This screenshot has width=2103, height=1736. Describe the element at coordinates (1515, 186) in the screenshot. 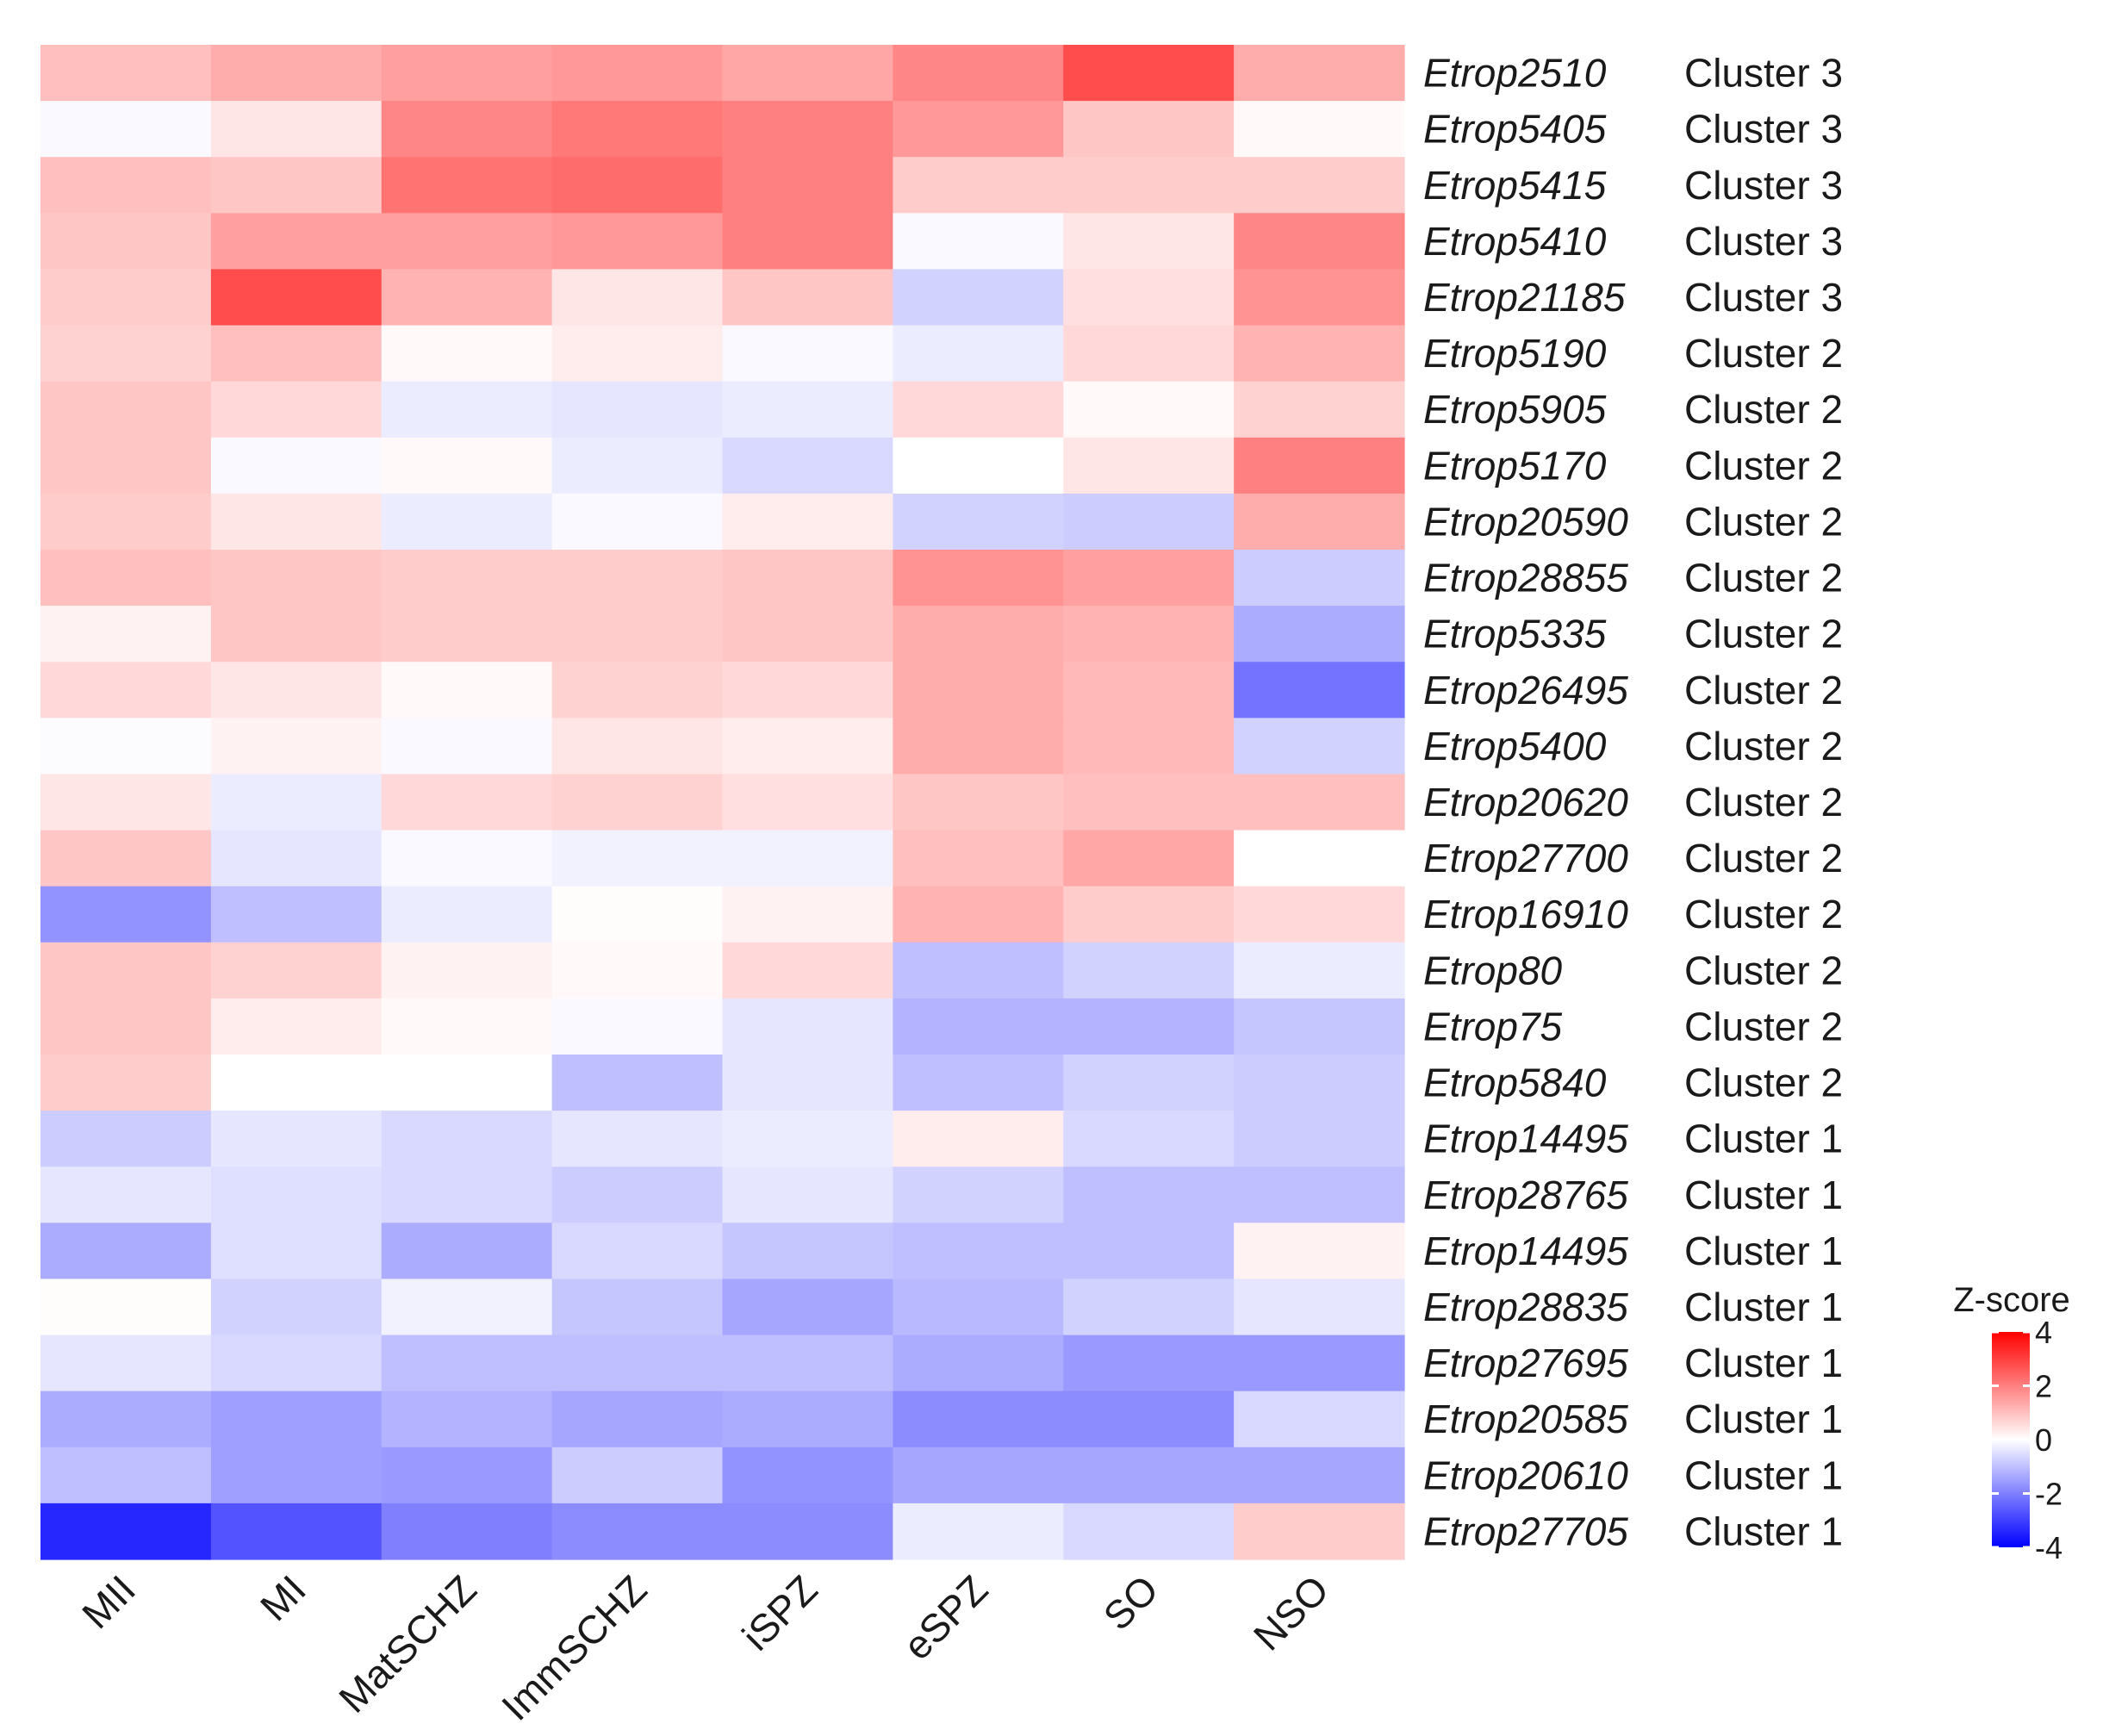

I see `gene-label: Etrop5415` at that location.